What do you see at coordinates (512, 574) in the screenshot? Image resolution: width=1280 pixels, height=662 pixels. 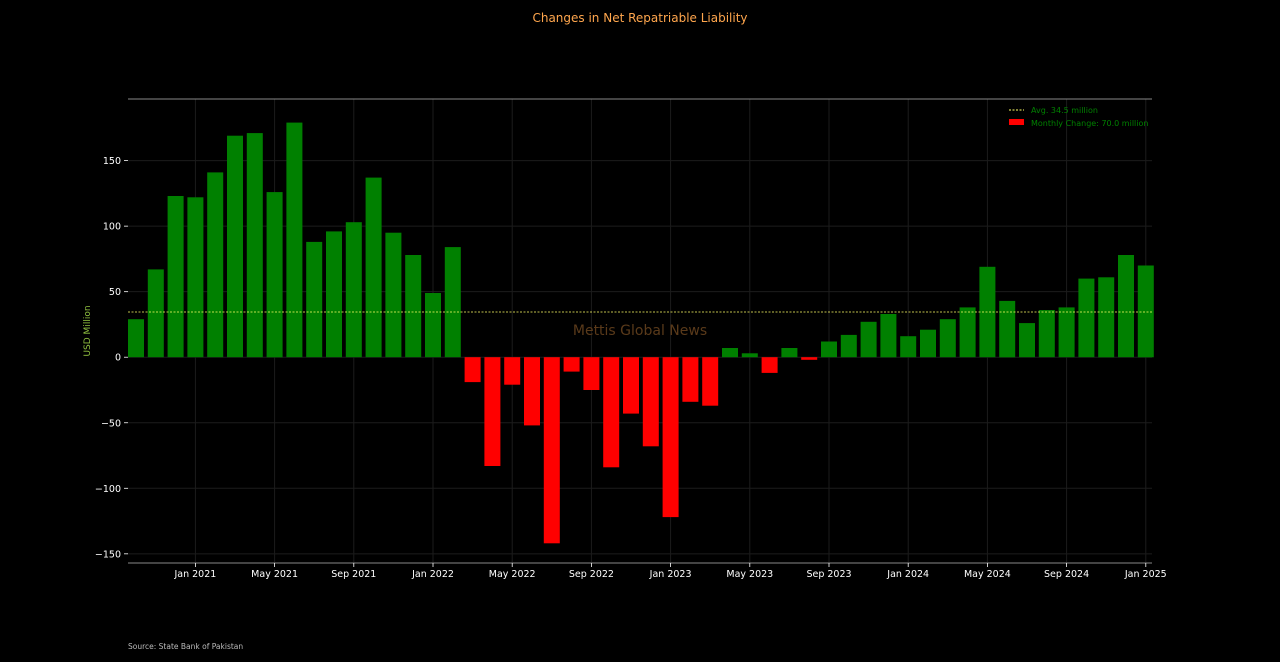 I see `x-tick-label: May 2022` at bounding box center [512, 574].